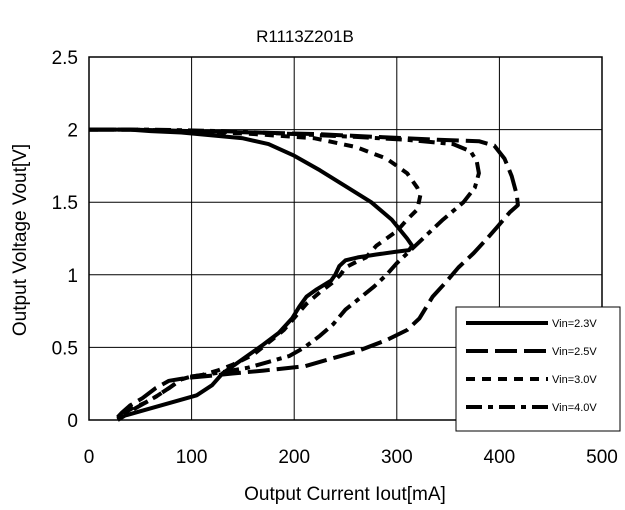 This screenshot has width=625, height=510. I want to click on x-tick-label: 0, so click(89, 457).